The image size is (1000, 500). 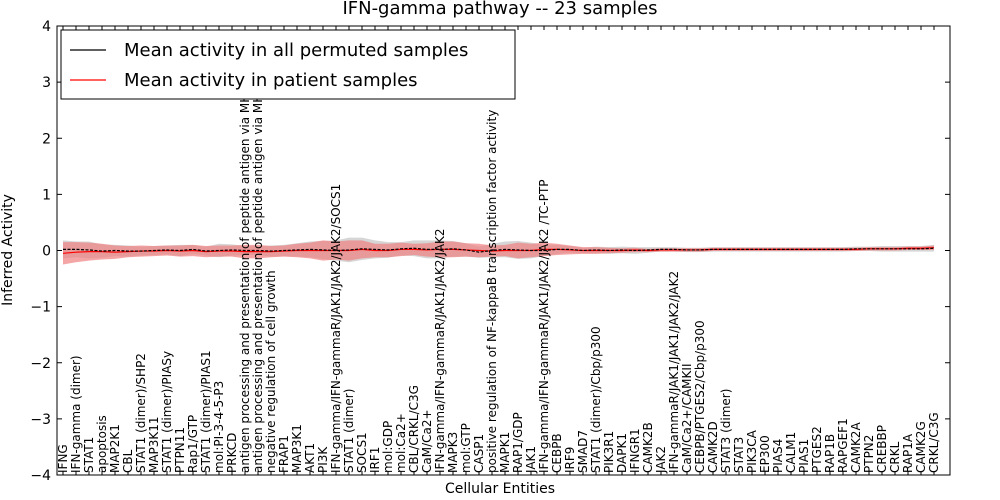 I want to click on x-tick-label: CASP1, so click(x=479, y=453).